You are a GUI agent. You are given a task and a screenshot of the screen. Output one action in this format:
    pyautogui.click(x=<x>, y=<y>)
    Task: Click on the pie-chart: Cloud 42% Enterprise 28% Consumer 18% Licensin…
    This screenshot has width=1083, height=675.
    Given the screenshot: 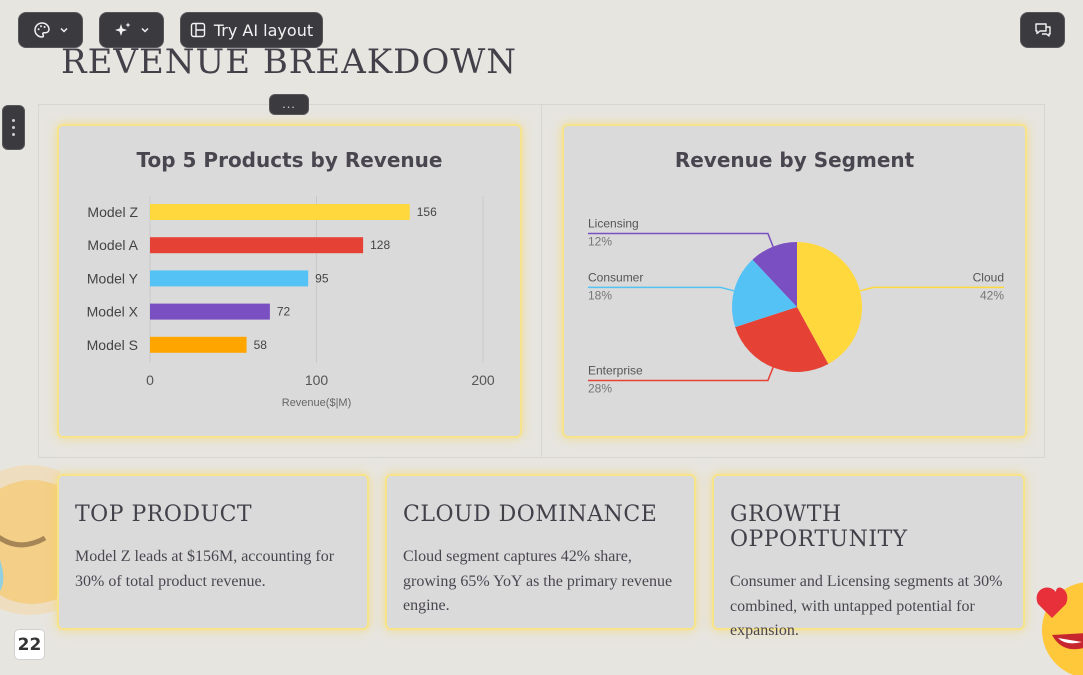 What is the action you would take?
    pyautogui.click(x=796, y=306)
    